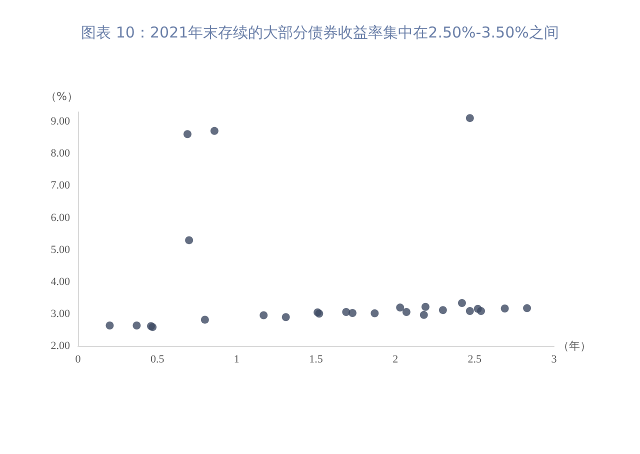  I want to click on y-tick-label: 6.00, so click(60, 218).